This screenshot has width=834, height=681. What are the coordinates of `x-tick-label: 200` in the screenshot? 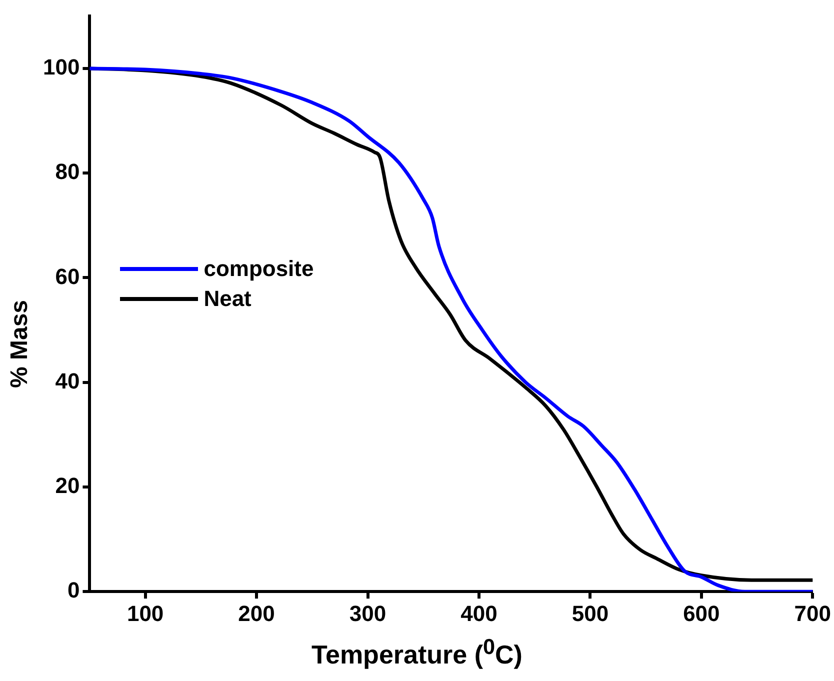 It's located at (256, 613).